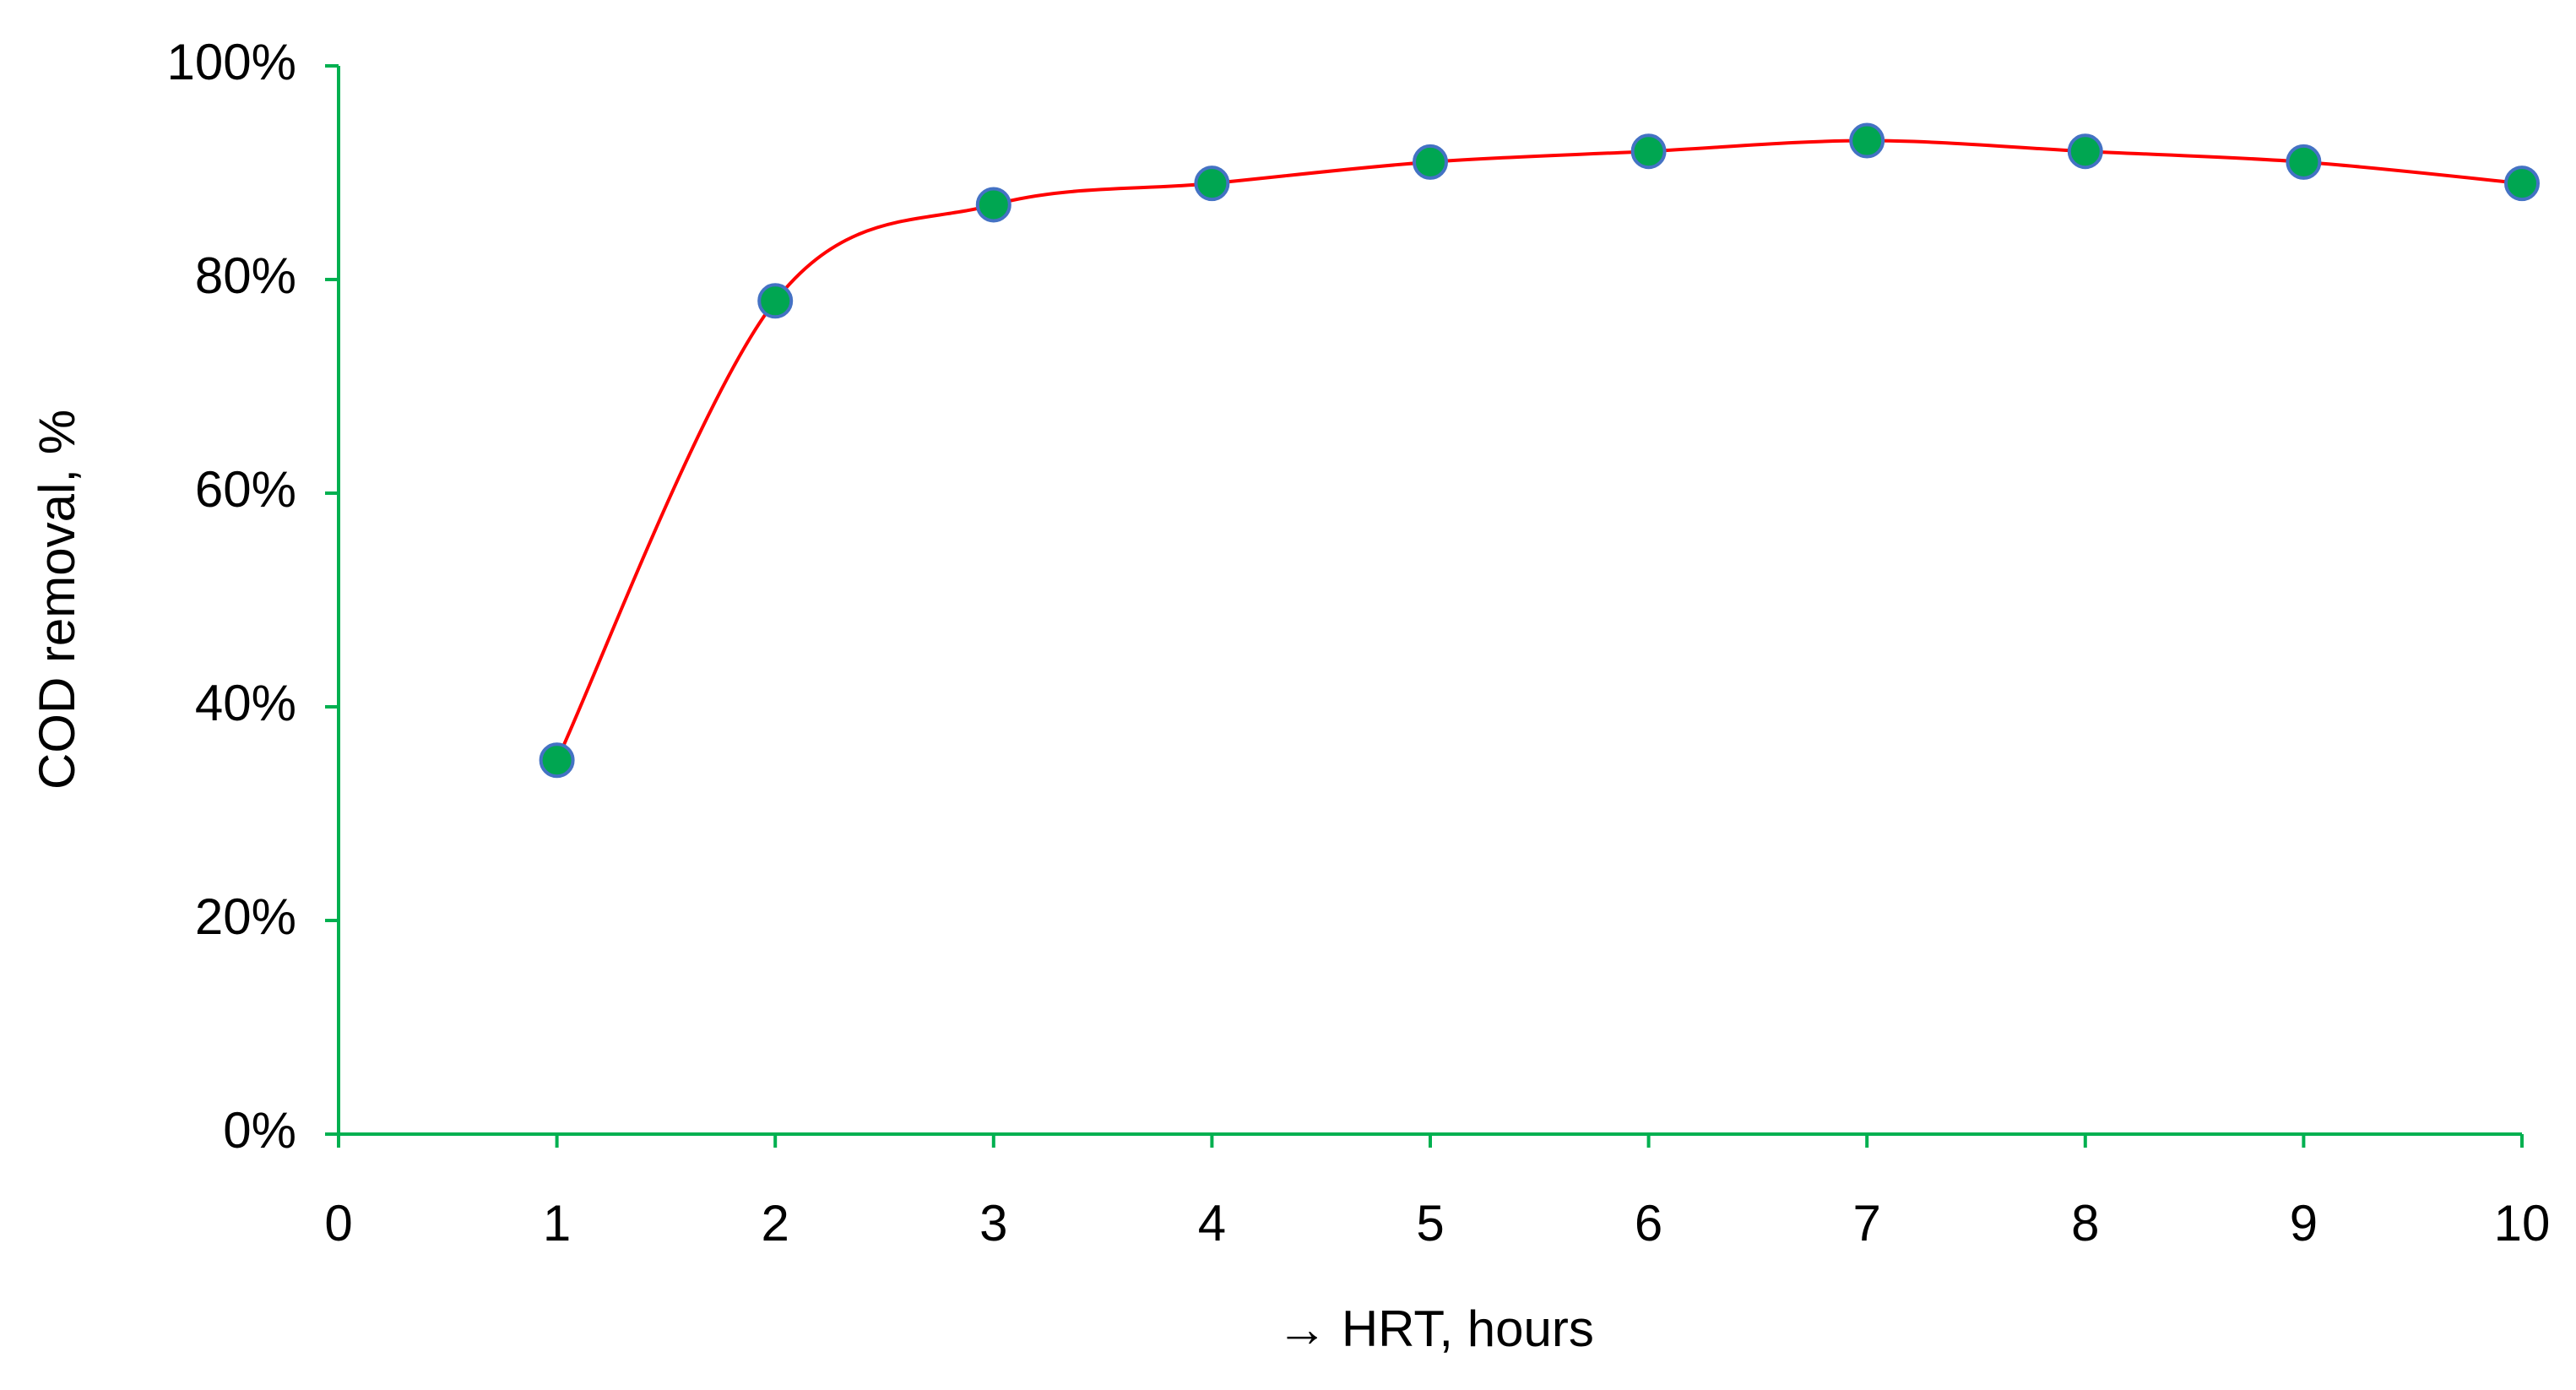 The height and width of the screenshot is (1390, 2576). I want to click on y-tick-label: 20%, so click(246, 916).